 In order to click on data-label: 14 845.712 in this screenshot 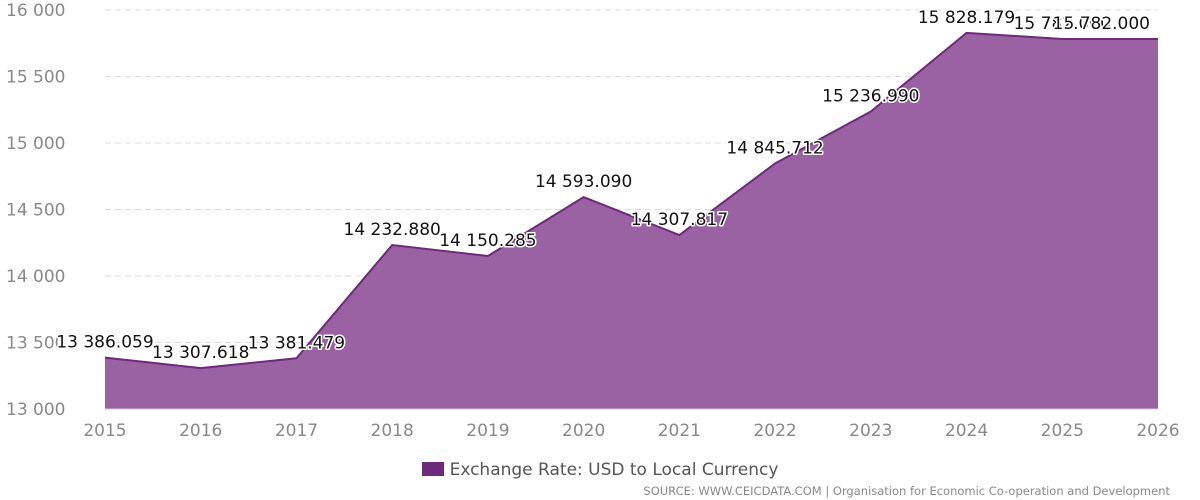, I will do `click(774, 149)`.